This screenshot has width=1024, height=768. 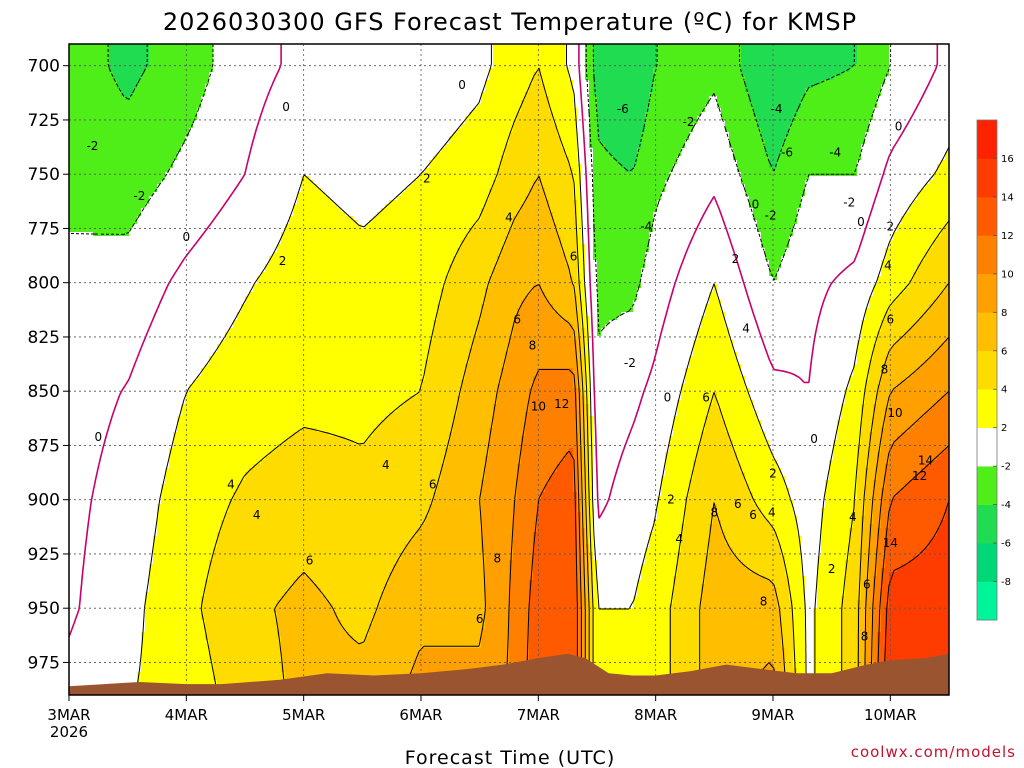 I want to click on contour-line--4, so click(x=481, y=108).